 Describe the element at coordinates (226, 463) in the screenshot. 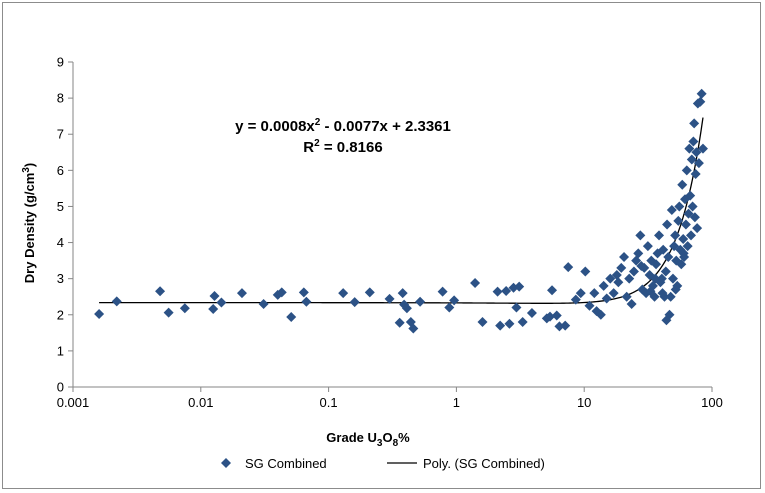

I see `legend-marker-diamond` at that location.